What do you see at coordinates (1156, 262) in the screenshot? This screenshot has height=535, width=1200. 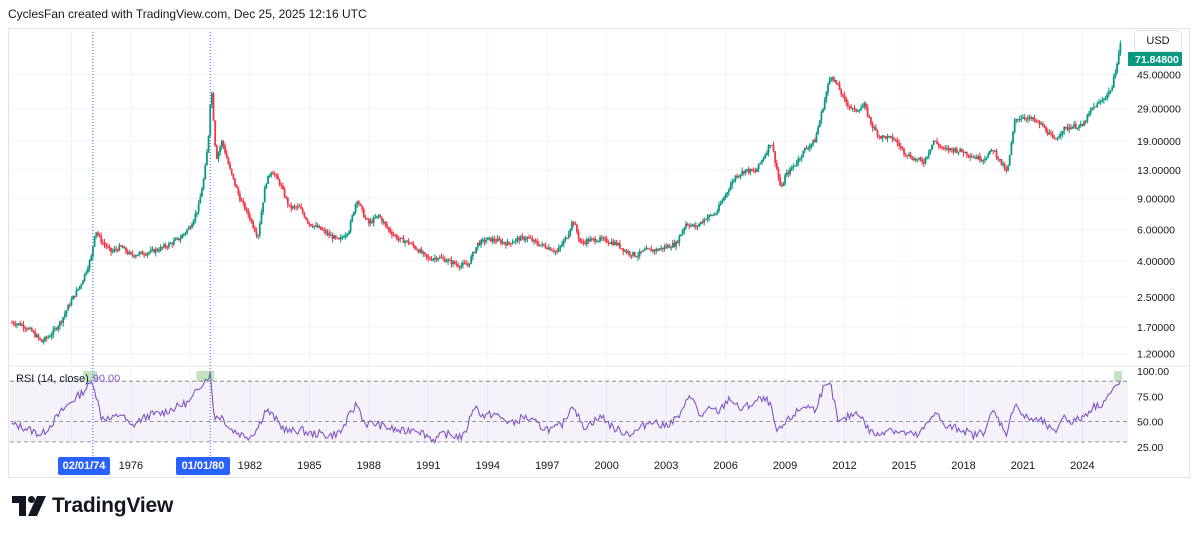 I see `price-axis-label: 4.00000` at bounding box center [1156, 262].